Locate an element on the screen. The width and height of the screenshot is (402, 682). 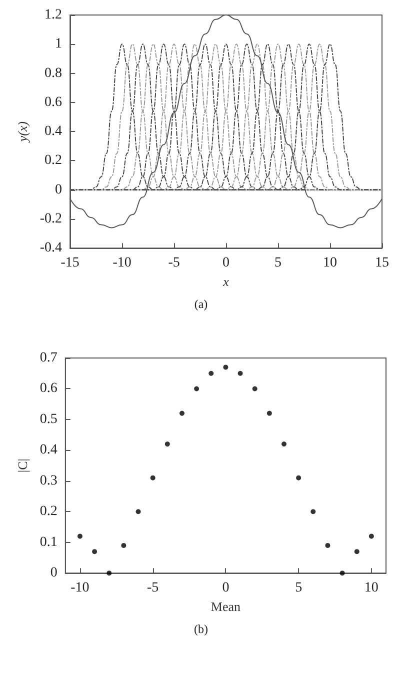
y-axis-title: y(x) is located at coordinates (22, 132).